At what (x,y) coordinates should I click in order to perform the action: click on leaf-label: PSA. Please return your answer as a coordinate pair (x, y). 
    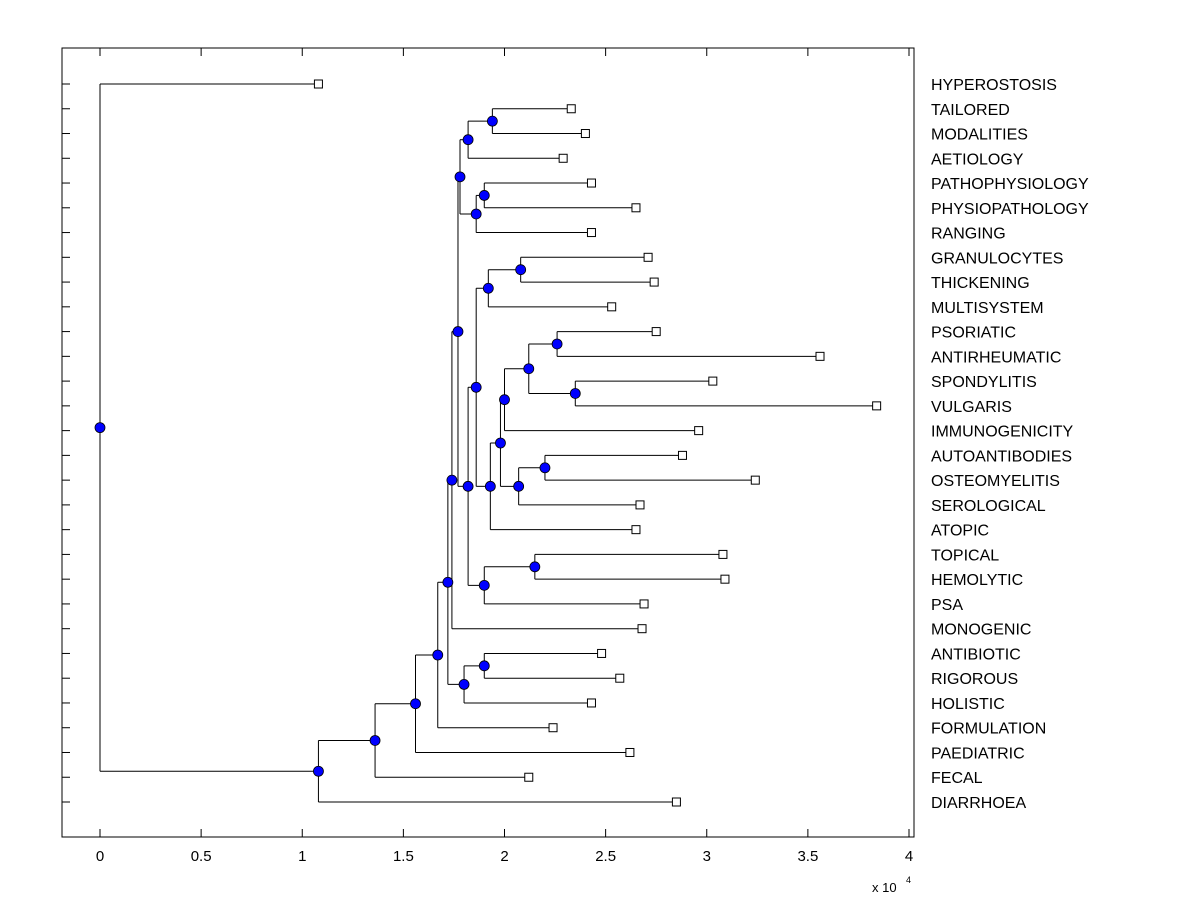
    Looking at the image, I should click on (947, 605).